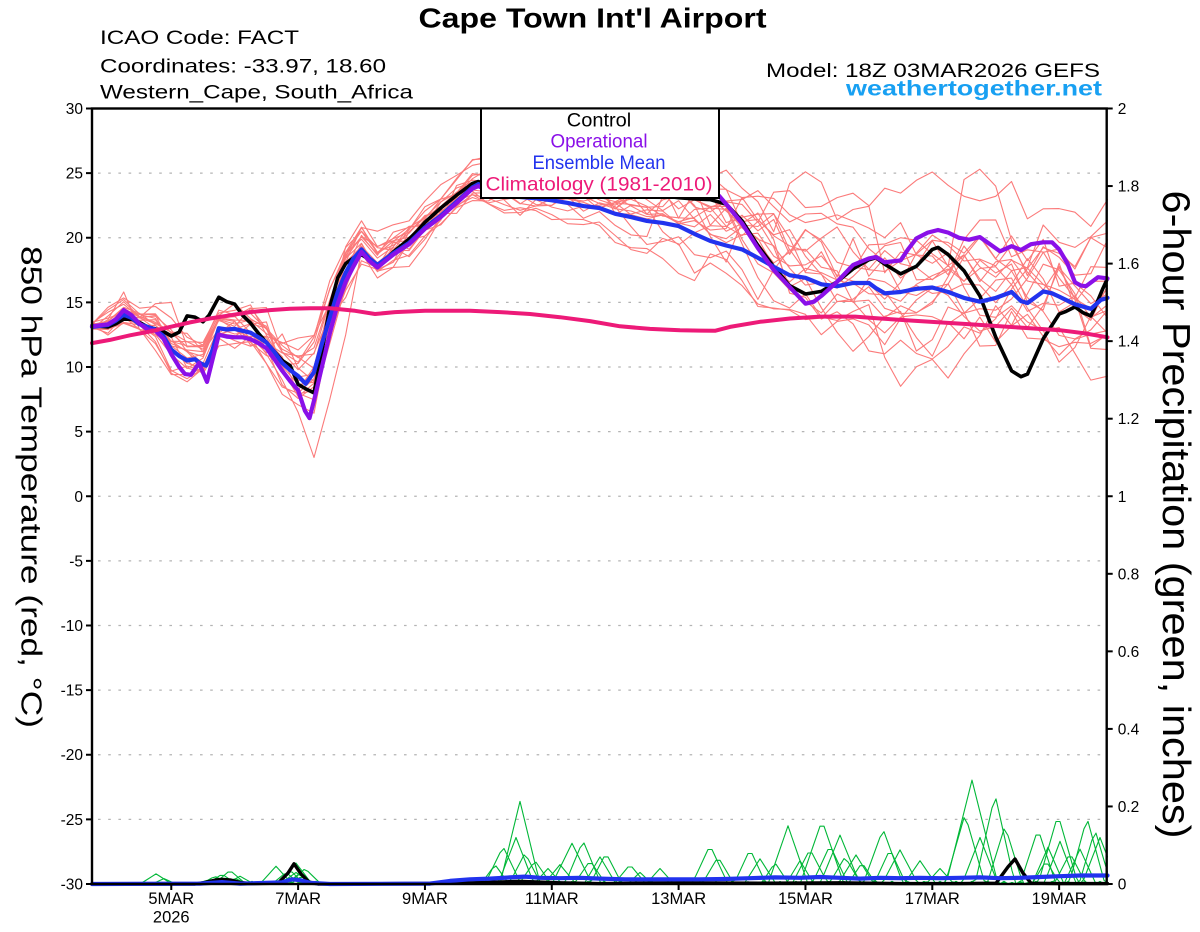 Image resolution: width=1200 pixels, height=932 pixels. What do you see at coordinates (1059, 899) in the screenshot?
I see `svg-text: 19MAR` at bounding box center [1059, 899].